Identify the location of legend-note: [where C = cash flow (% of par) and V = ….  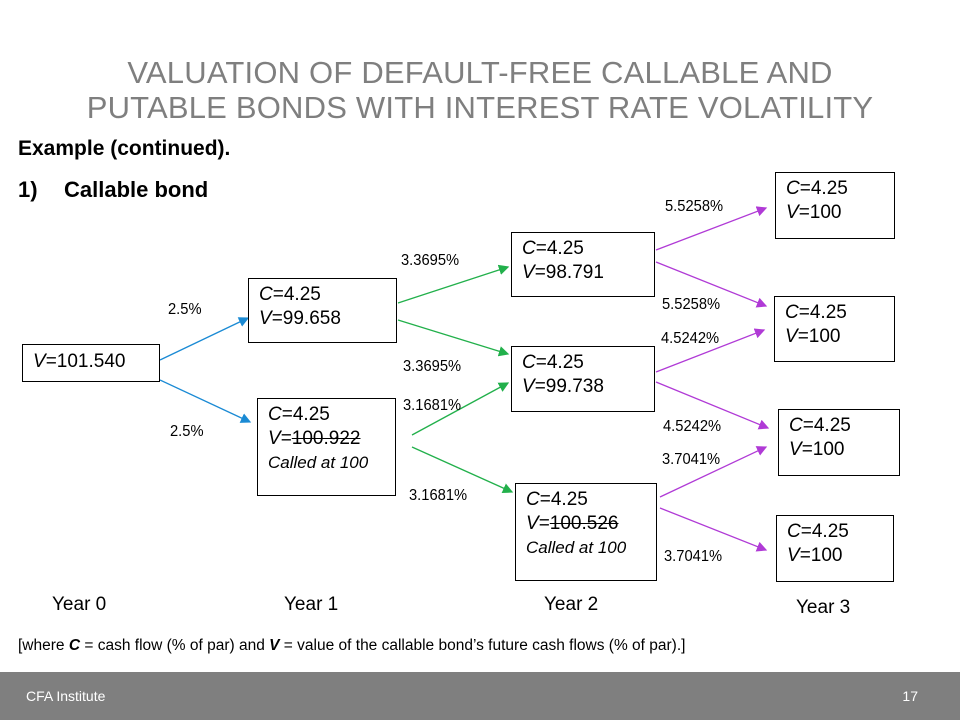
(352, 645).